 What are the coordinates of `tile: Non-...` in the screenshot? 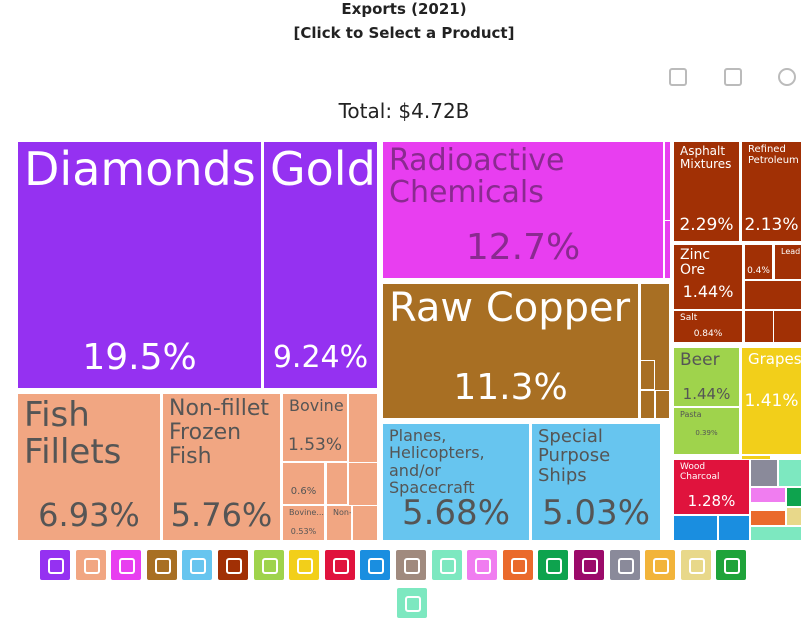 It's located at (339, 523).